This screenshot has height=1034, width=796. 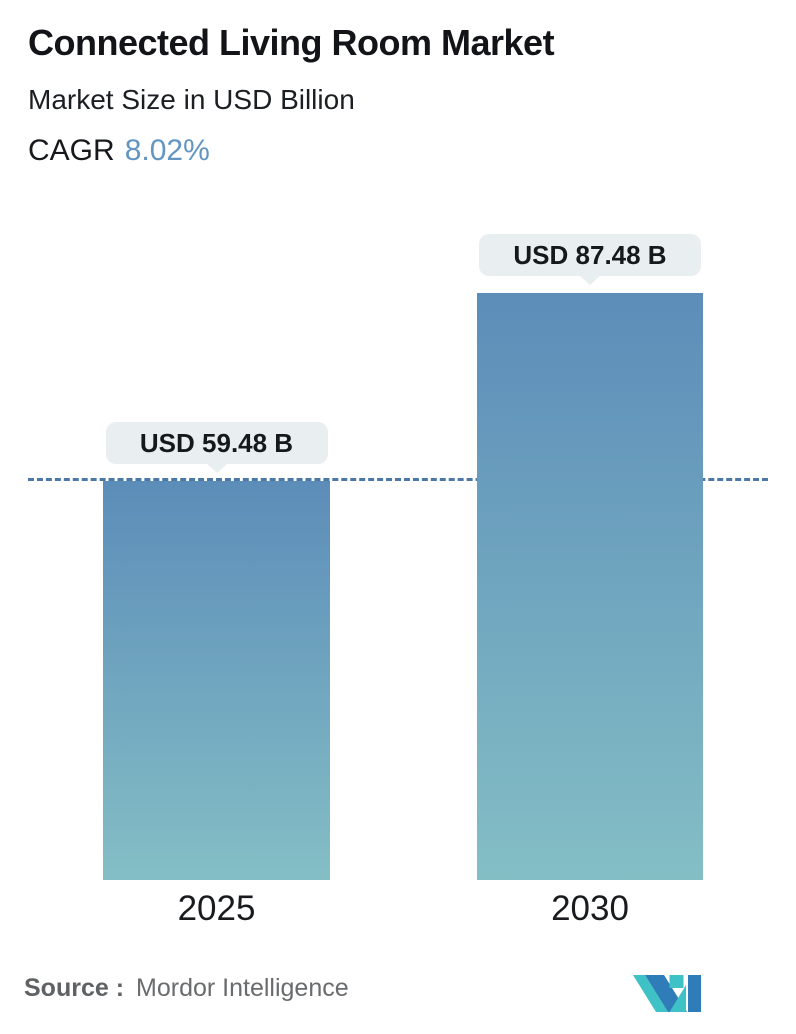 What do you see at coordinates (119, 151) in the screenshot?
I see `cagr-row: CAGR 8.02%` at bounding box center [119, 151].